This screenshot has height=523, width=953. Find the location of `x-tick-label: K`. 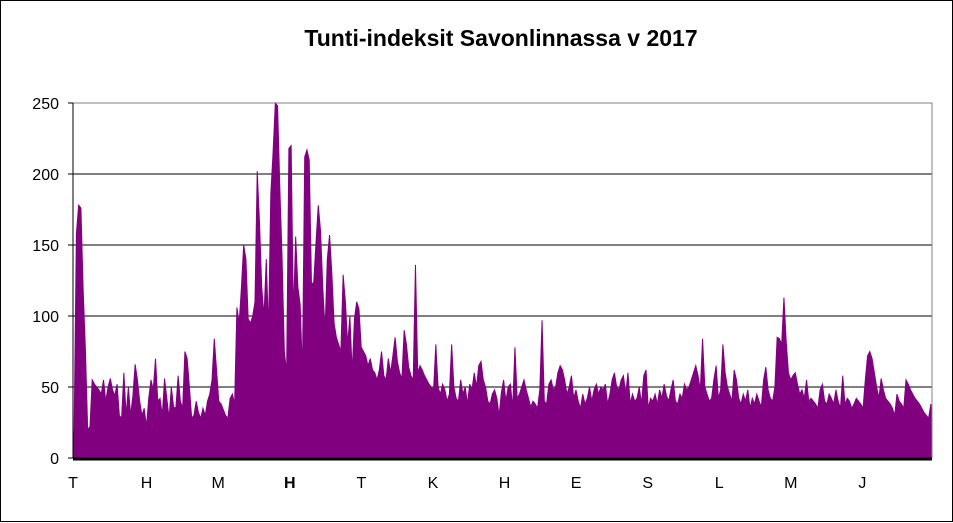

x-tick-label: K is located at coordinates (433, 483).